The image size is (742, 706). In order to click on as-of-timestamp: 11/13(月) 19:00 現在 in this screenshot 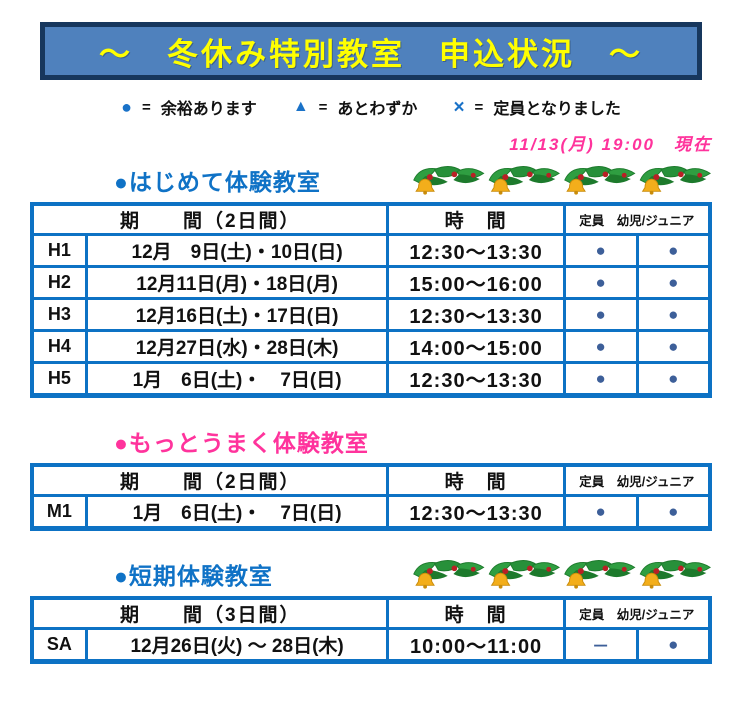, I will do `click(610, 144)`.